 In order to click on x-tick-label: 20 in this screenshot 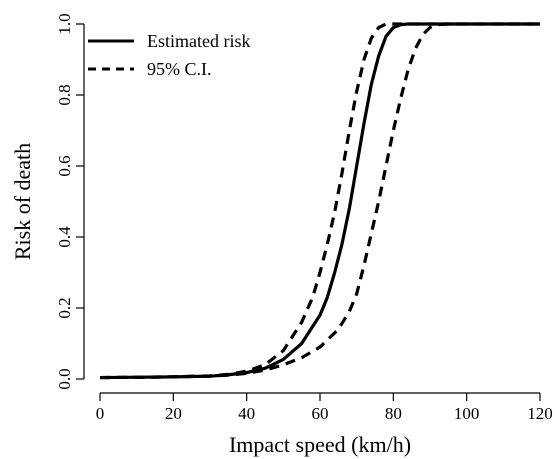, I will do `click(173, 413)`.